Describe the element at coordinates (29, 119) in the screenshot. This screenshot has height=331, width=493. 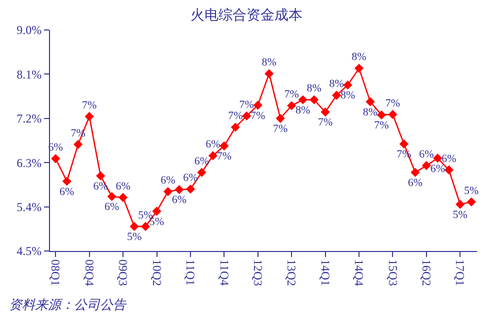
I see `y-tick-label: 7.2%` at that location.